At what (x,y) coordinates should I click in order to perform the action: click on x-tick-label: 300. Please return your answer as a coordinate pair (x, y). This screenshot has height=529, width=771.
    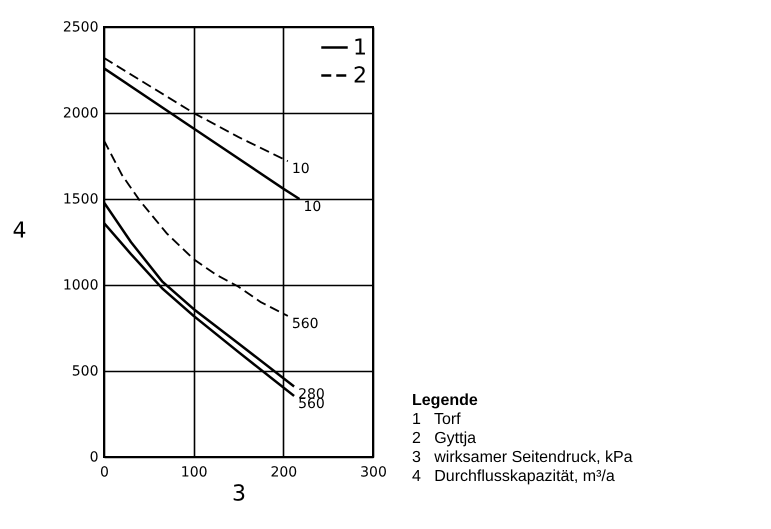
    Looking at the image, I should click on (373, 472).